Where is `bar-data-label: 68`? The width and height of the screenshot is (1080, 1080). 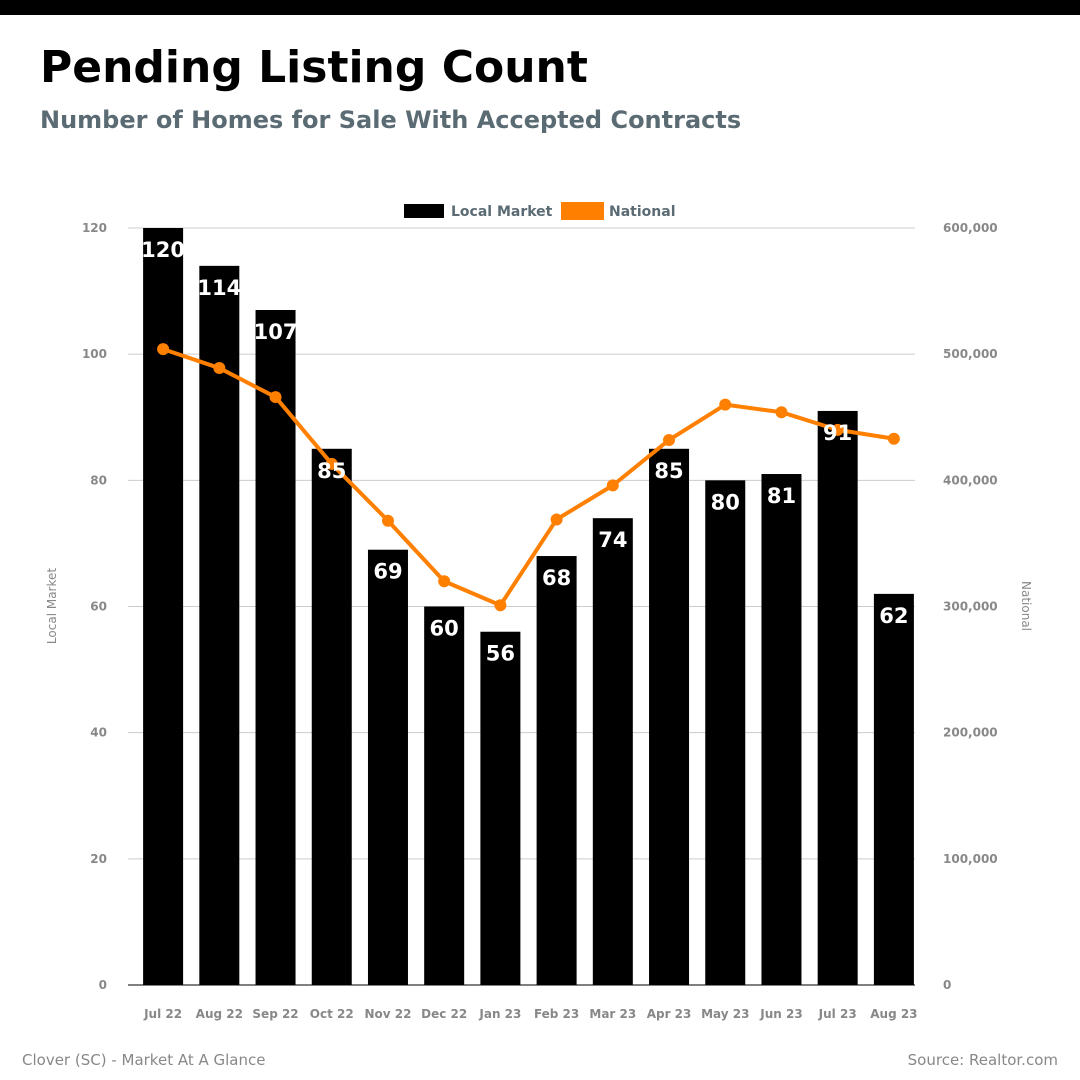 bar-data-label: 68 is located at coordinates (556, 578).